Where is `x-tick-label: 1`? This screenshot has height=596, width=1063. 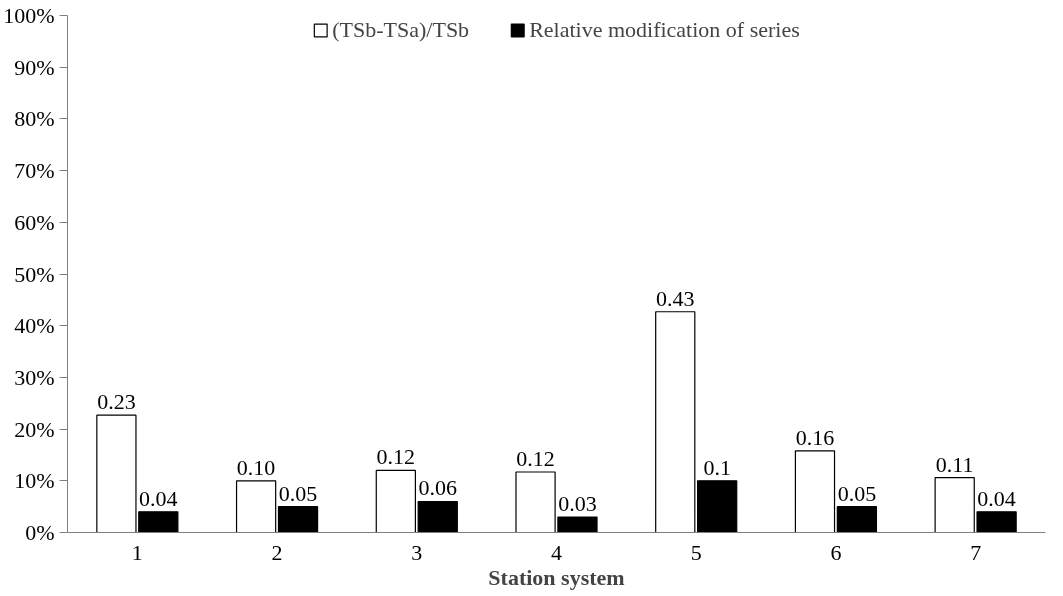 x-tick-label: 1 is located at coordinates (137, 552).